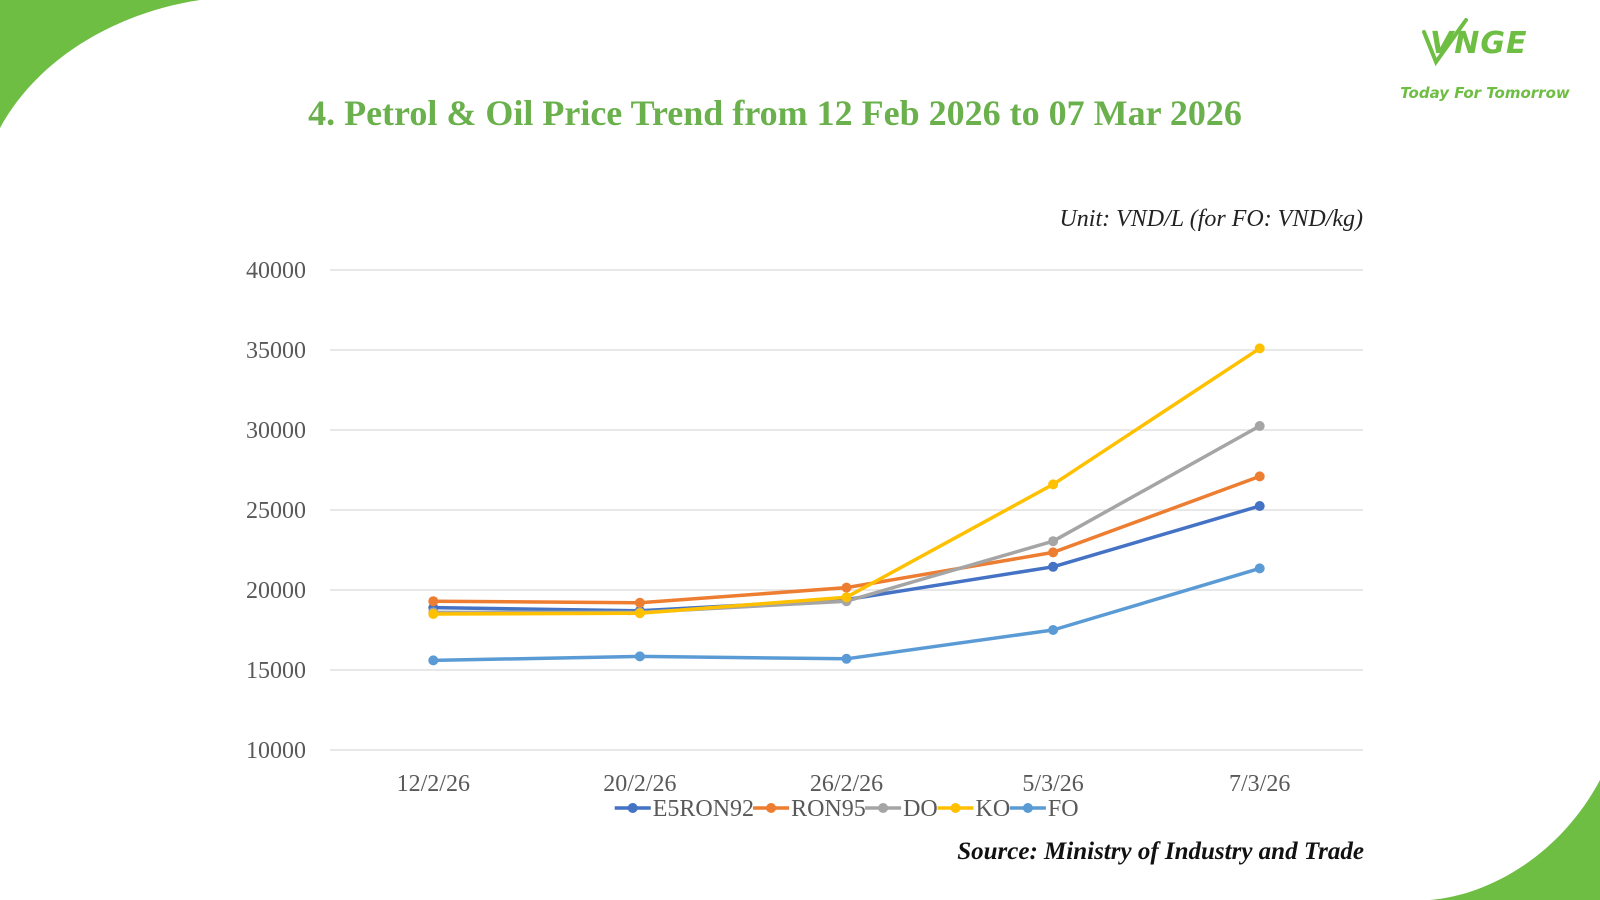  Describe the element at coordinates (828, 809) in the screenshot. I see `legend-label: RON95` at that location.